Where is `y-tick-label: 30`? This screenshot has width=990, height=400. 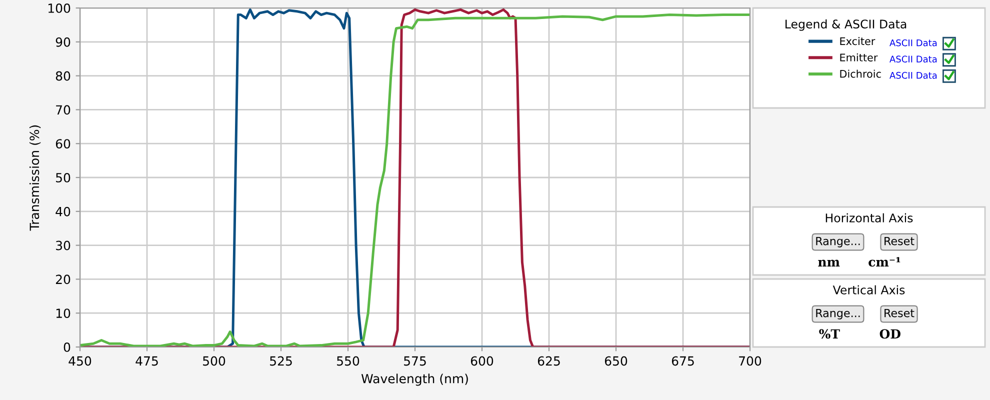 y-tick-label: 30 is located at coordinates (63, 245).